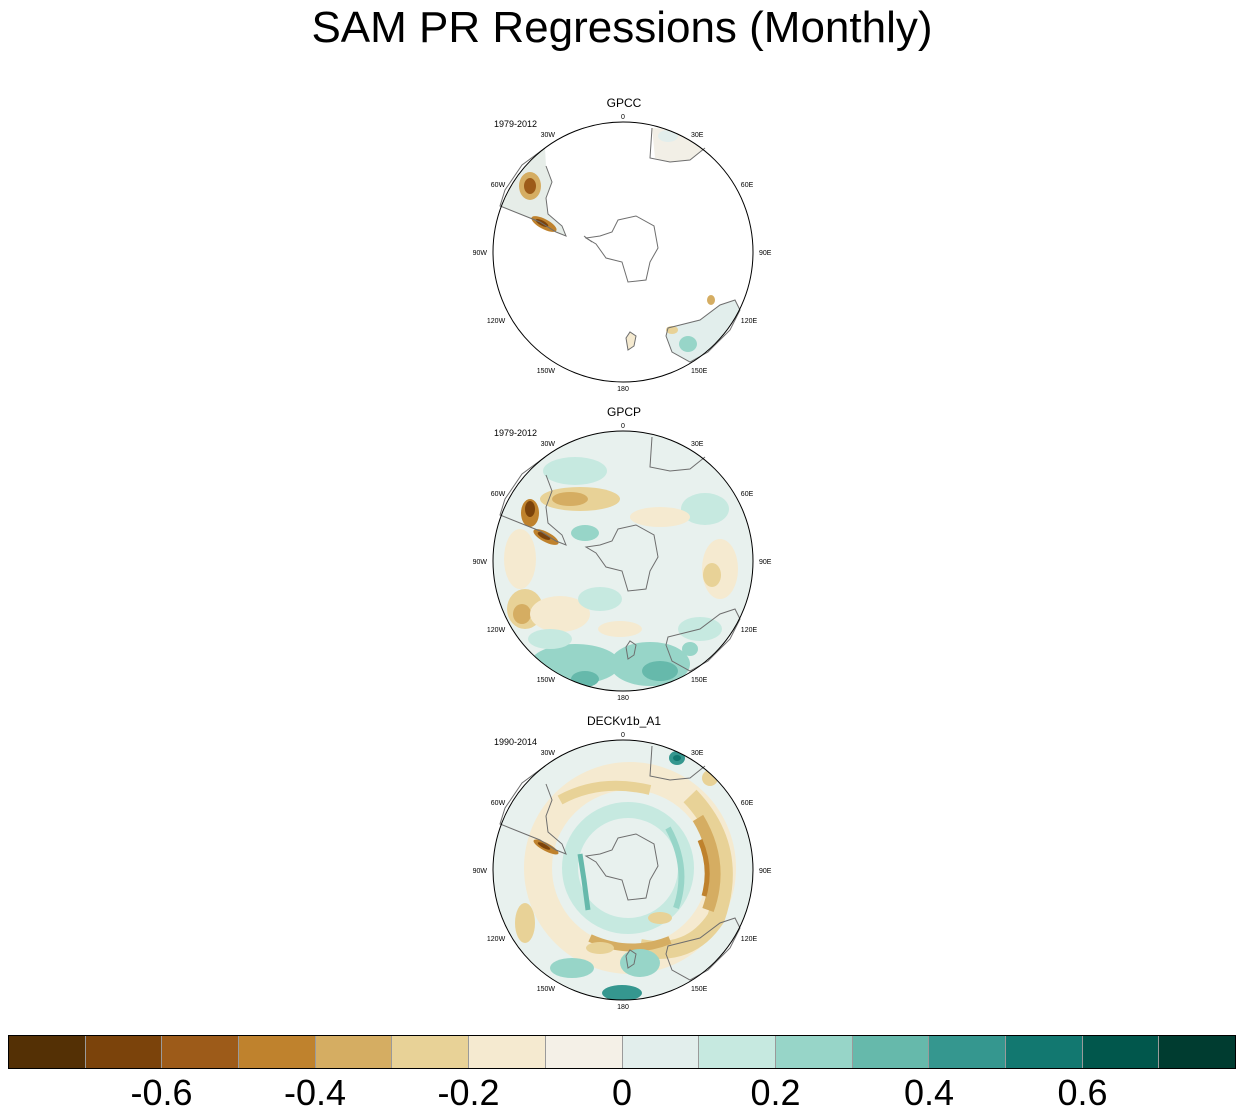 The width and height of the screenshot is (1244, 1116). Describe the element at coordinates (1082, 1092) in the screenshot. I see `colorbar-tick-label: 0.6` at that location.